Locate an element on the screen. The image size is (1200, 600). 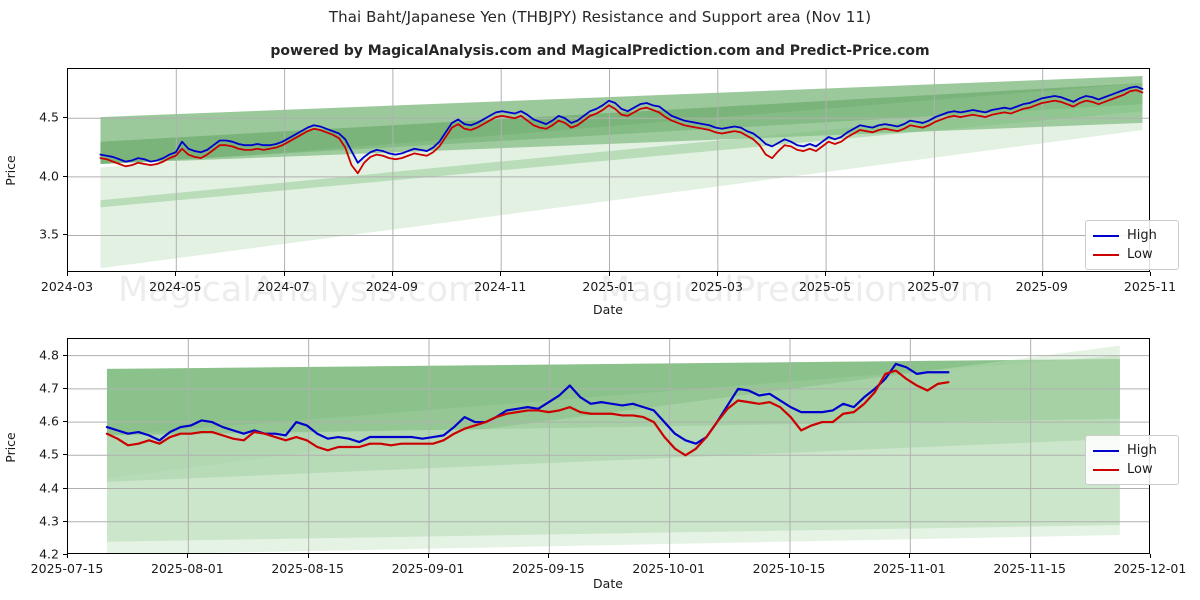
y-axis-tick-label: 4.8 is located at coordinates (49, 355).